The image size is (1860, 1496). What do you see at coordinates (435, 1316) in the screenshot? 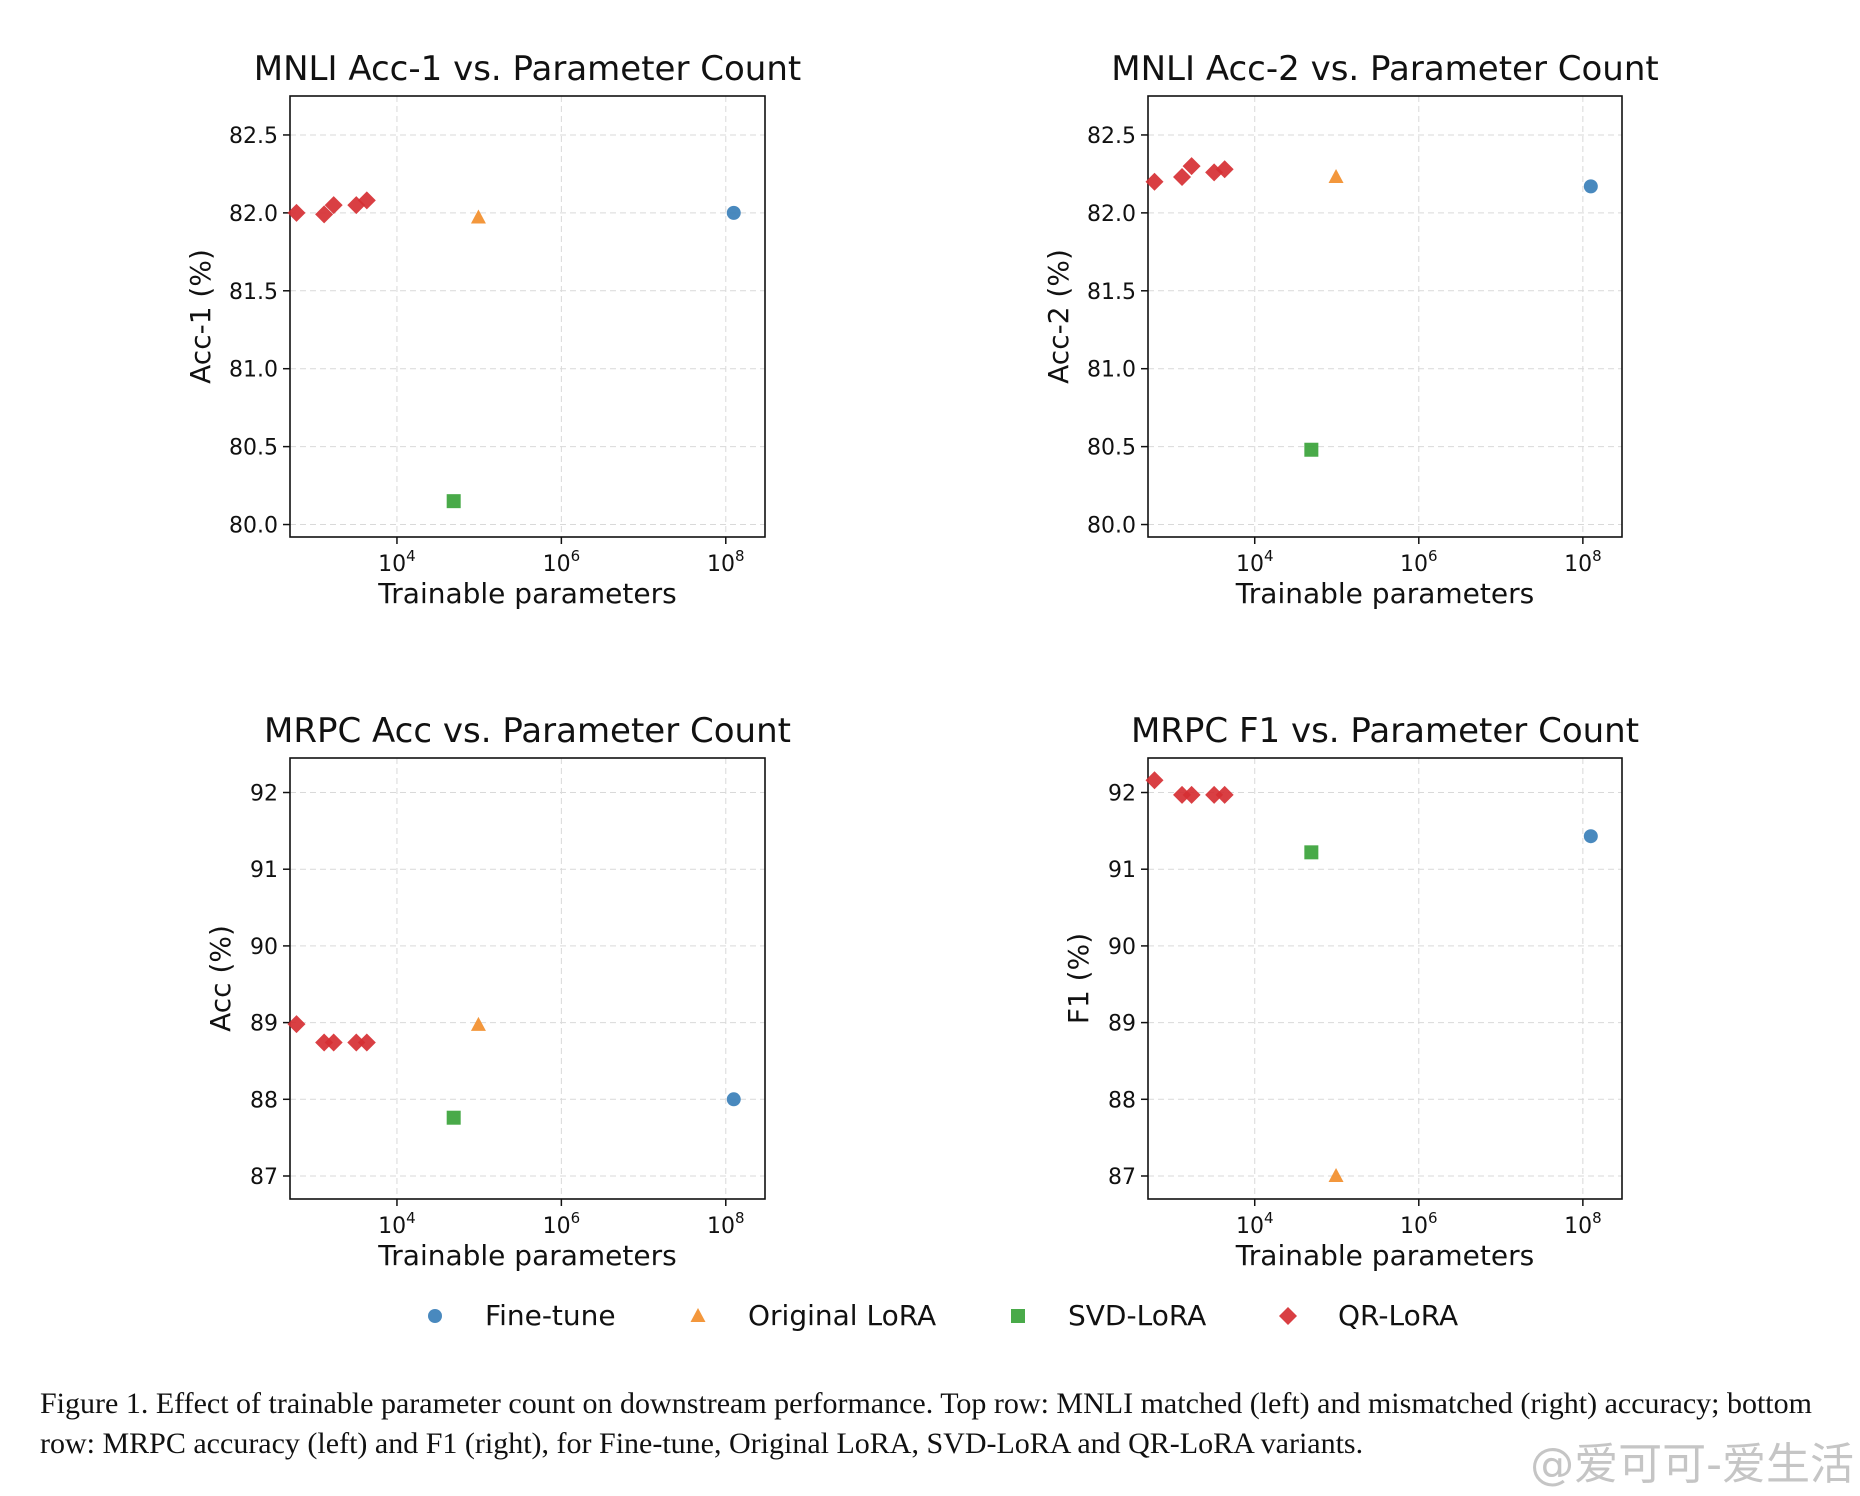
I see `legend-marker-circle` at bounding box center [435, 1316].